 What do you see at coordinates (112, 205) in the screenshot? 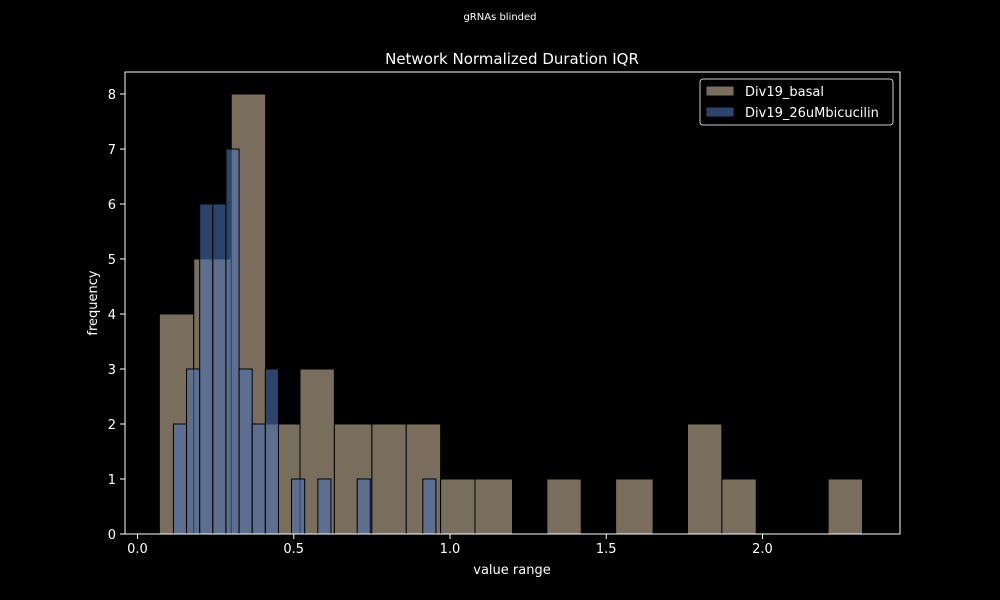
I see `y-tick-label: 6` at bounding box center [112, 205].